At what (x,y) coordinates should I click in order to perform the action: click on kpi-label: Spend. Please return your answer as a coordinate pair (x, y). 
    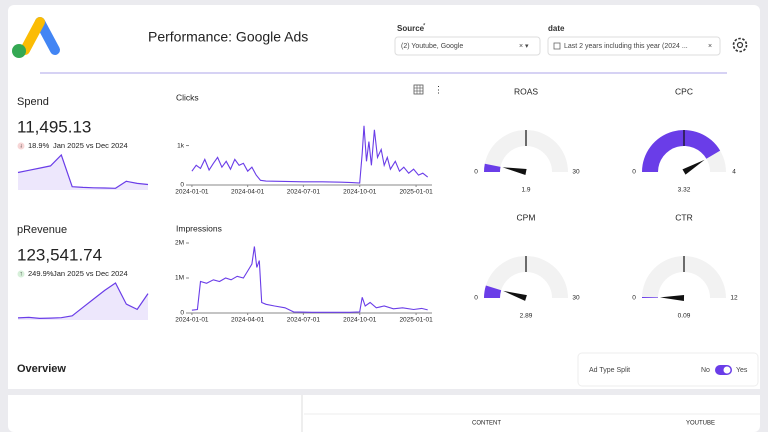
    Looking at the image, I should click on (33, 102).